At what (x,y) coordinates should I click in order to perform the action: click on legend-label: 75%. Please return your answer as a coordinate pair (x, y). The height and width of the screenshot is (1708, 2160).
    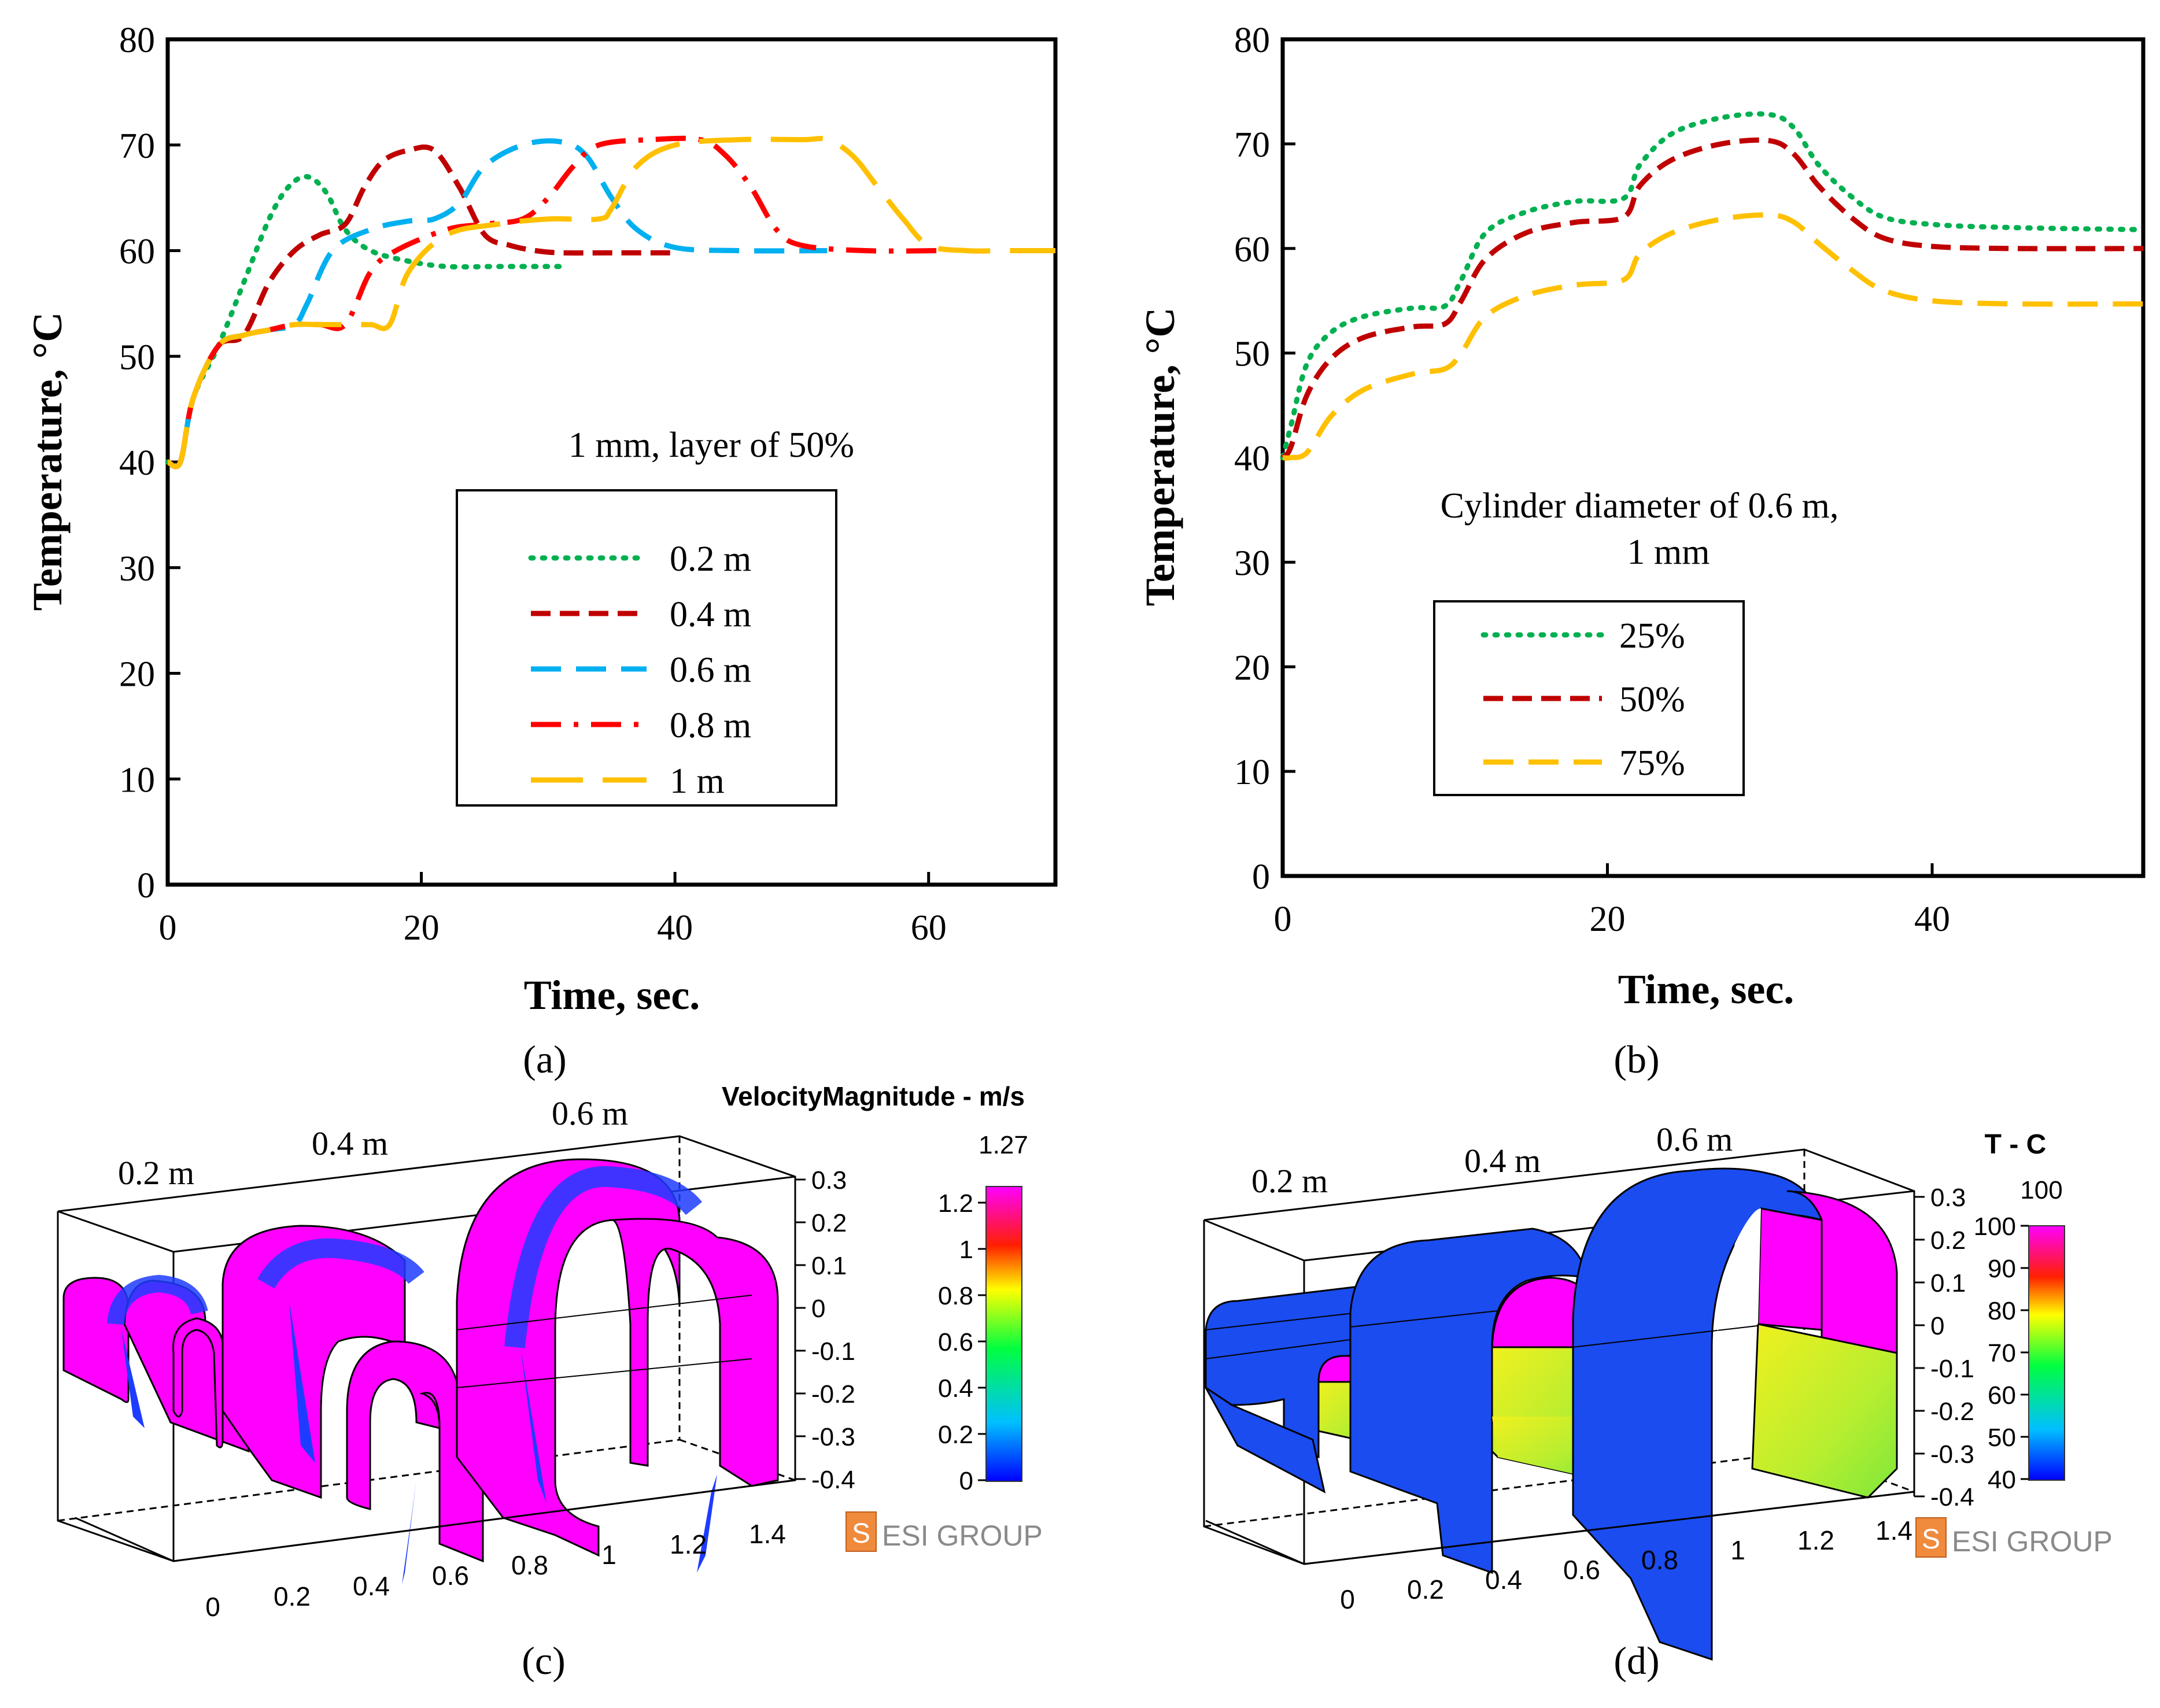
    Looking at the image, I should click on (1652, 763).